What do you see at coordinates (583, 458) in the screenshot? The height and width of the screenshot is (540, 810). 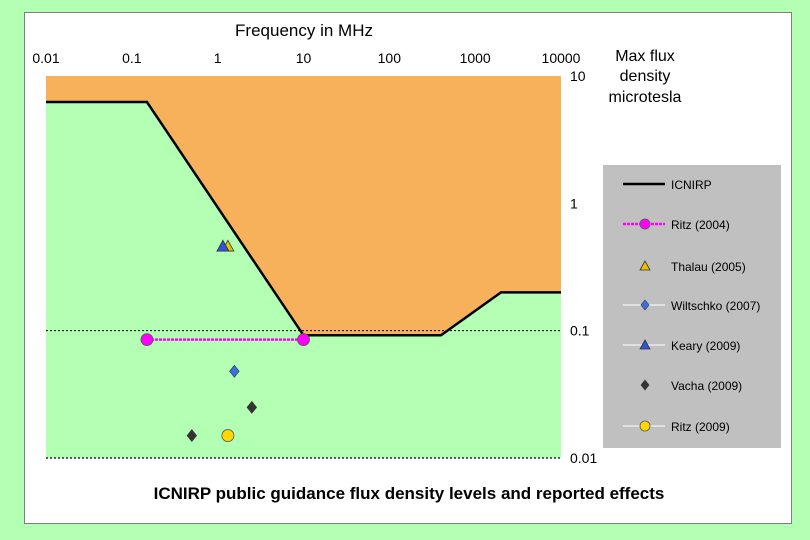 I see `y-tick-label: 0.01` at bounding box center [583, 458].